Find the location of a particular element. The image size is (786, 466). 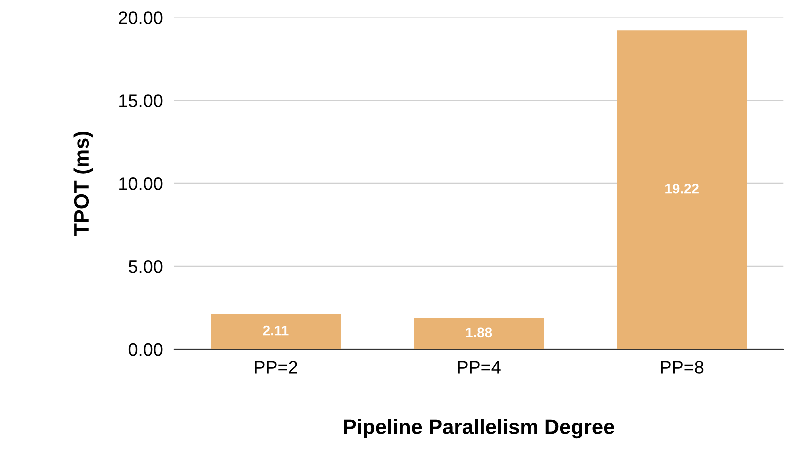

y-tick-label: 5.00 is located at coordinates (145, 267).